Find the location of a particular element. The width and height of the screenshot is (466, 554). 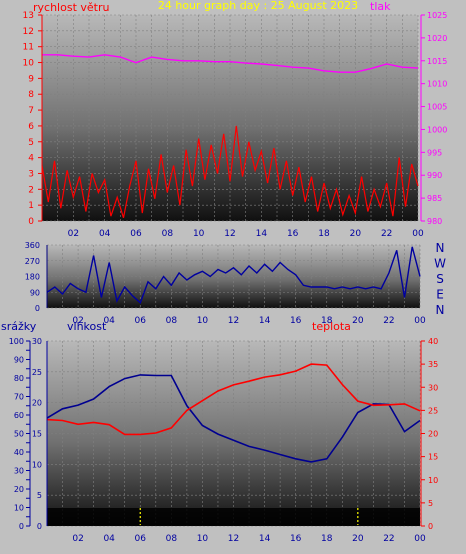

direction-tick-label: 270 is located at coordinates (32, 261).